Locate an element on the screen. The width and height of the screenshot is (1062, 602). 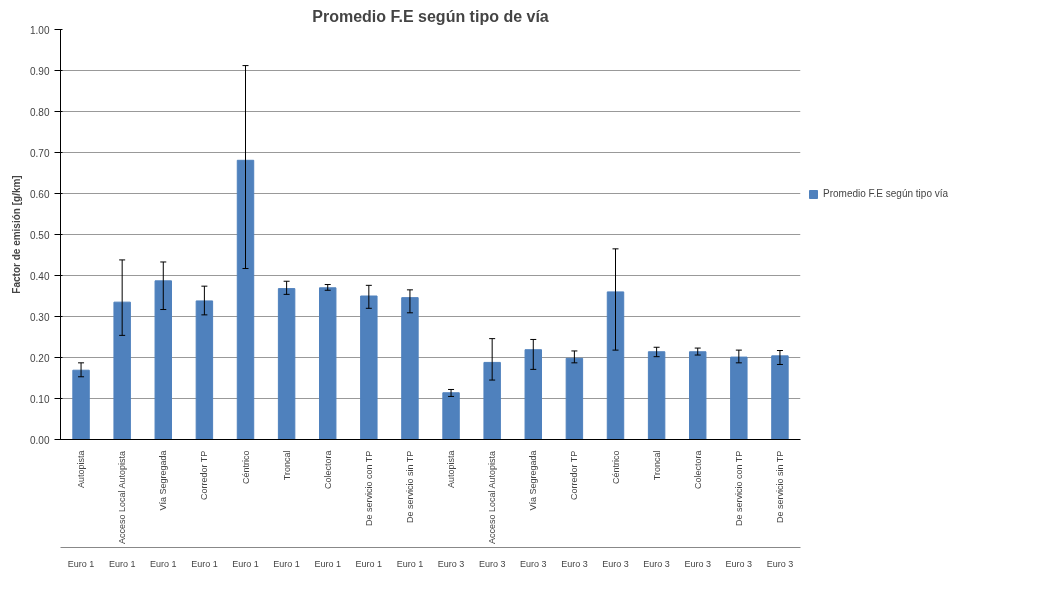
y-tick-label: 0.30 is located at coordinates (40, 317).